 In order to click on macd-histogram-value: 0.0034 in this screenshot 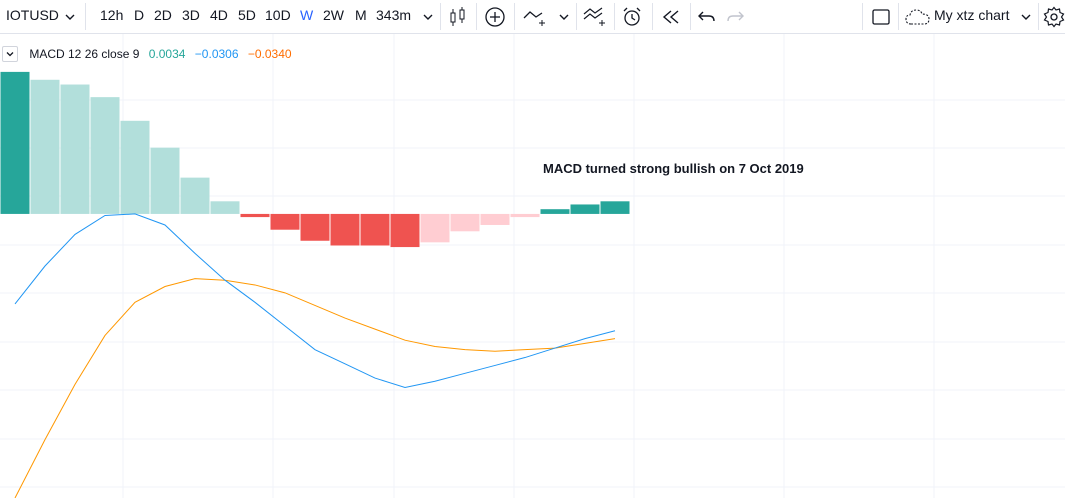, I will do `click(167, 54)`.